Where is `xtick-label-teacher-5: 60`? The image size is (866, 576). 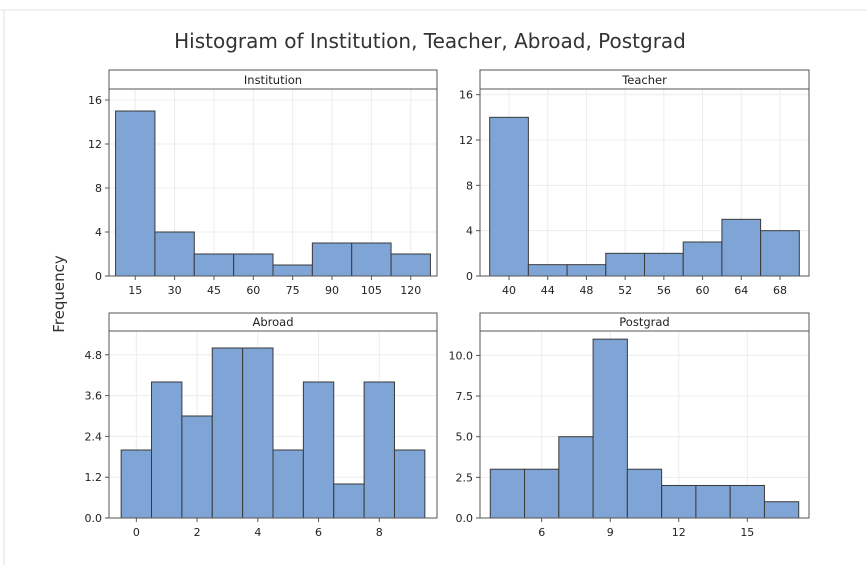 xtick-label-teacher-5: 60 is located at coordinates (703, 290).